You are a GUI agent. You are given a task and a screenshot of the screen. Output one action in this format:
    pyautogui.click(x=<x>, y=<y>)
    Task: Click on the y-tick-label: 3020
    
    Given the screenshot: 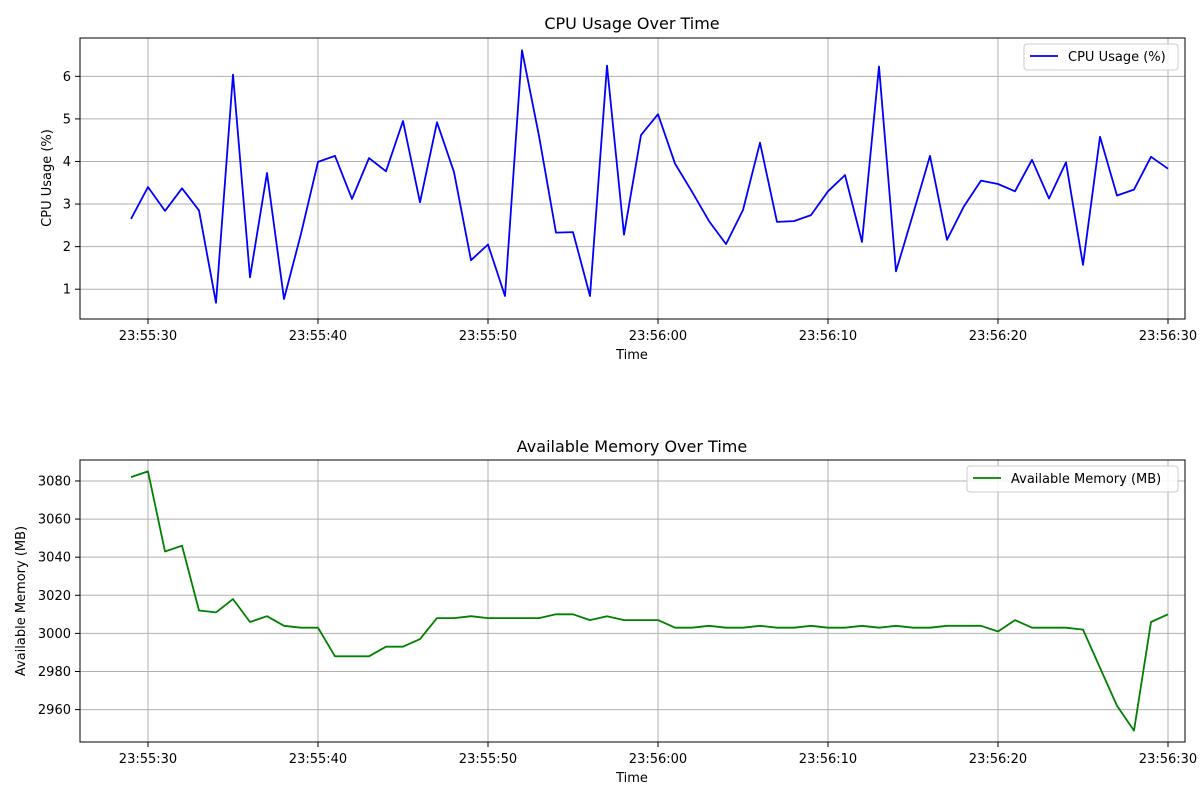 What is the action you would take?
    pyautogui.click(x=54, y=596)
    